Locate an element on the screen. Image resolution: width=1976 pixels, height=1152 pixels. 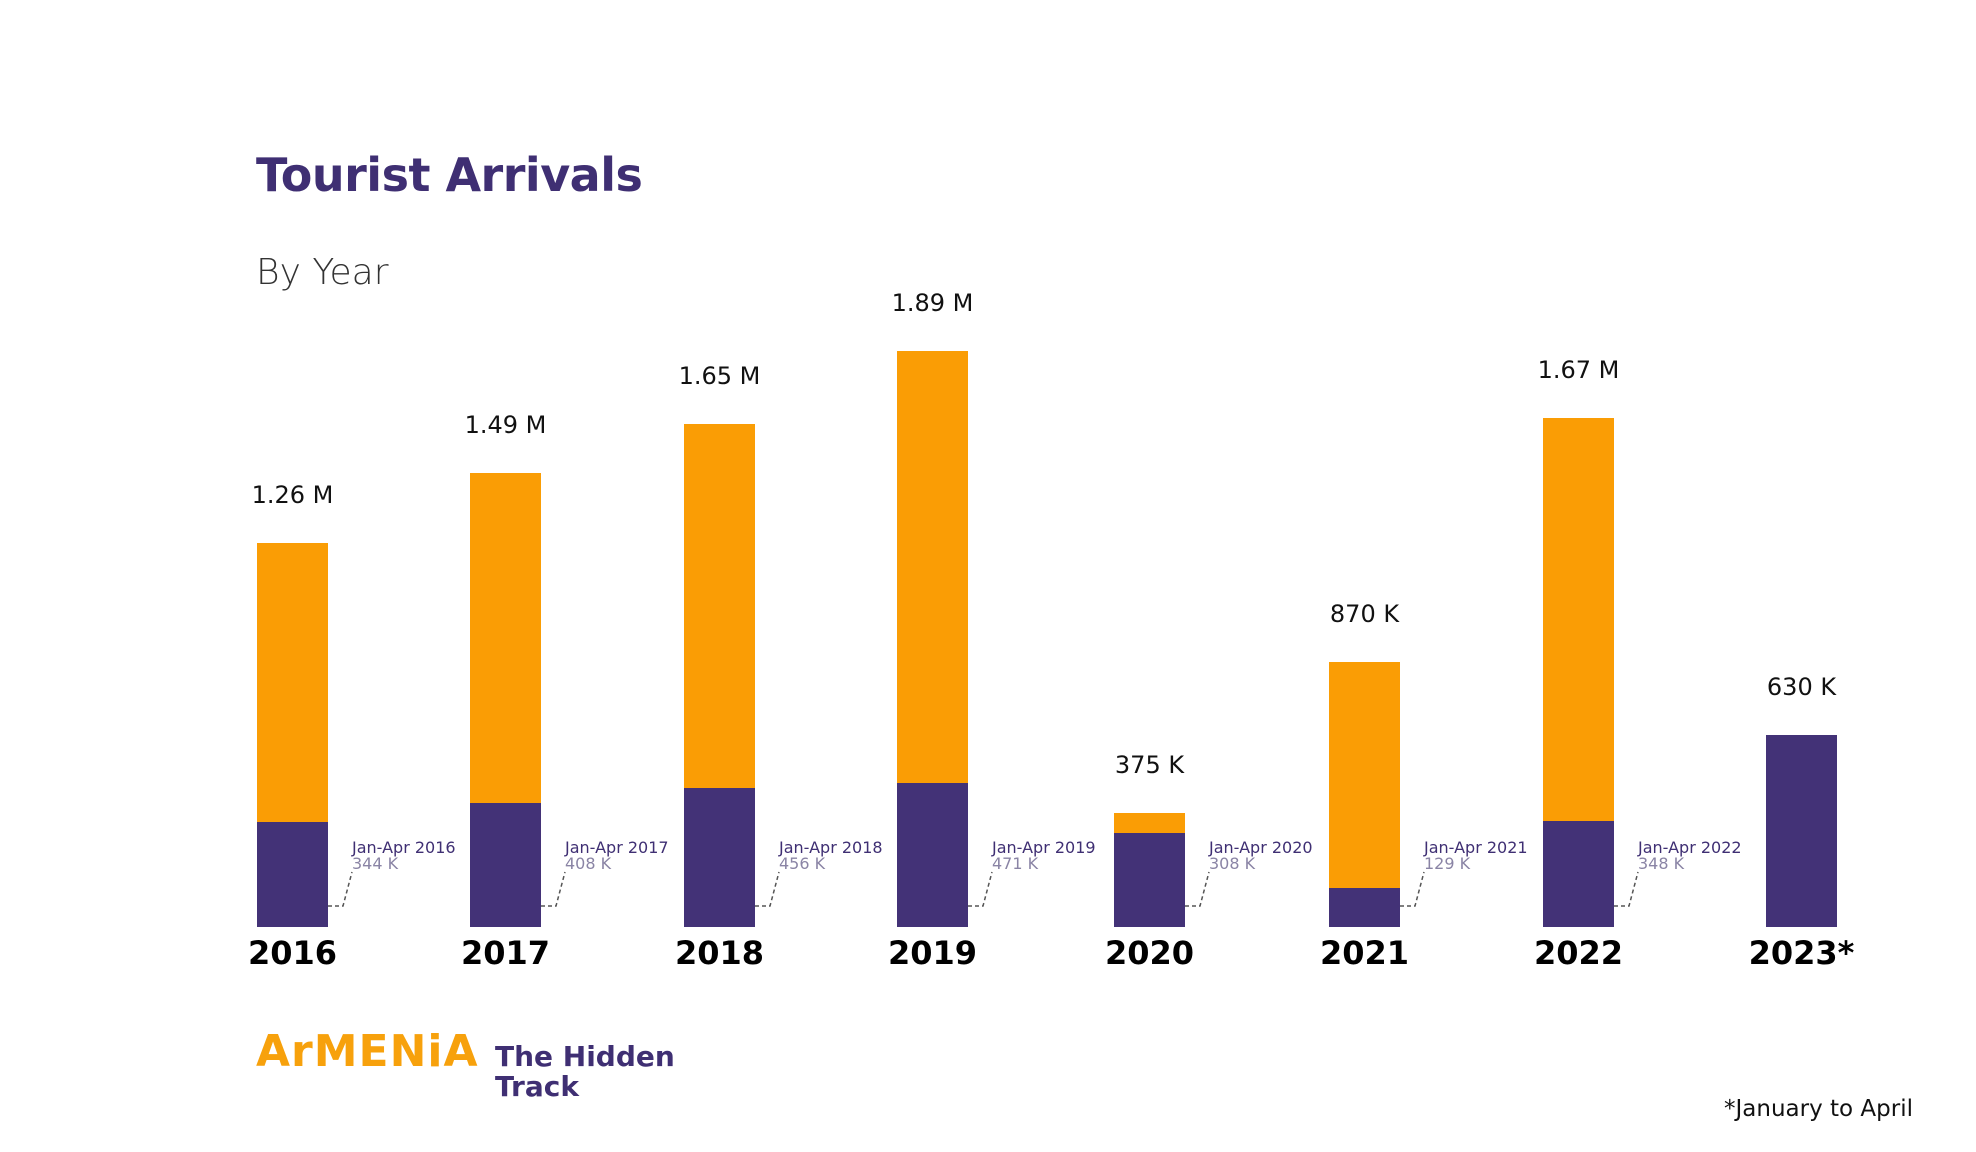
logo-tagline: The Hidden Track is located at coordinates (585, 1072).